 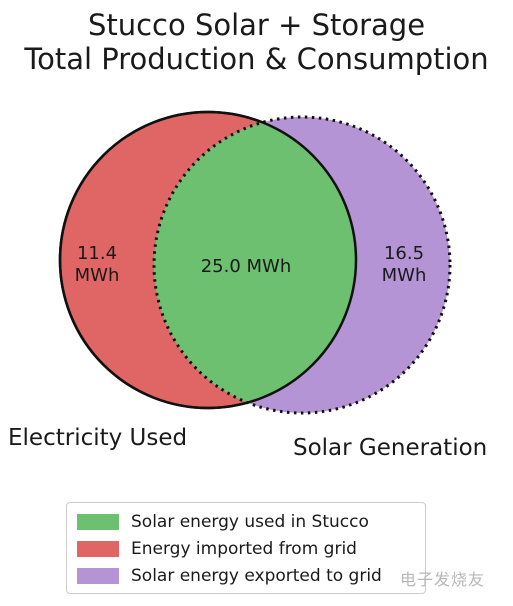 What do you see at coordinates (404, 275) in the screenshot?
I see `value-label-right-line2: MWh` at bounding box center [404, 275].